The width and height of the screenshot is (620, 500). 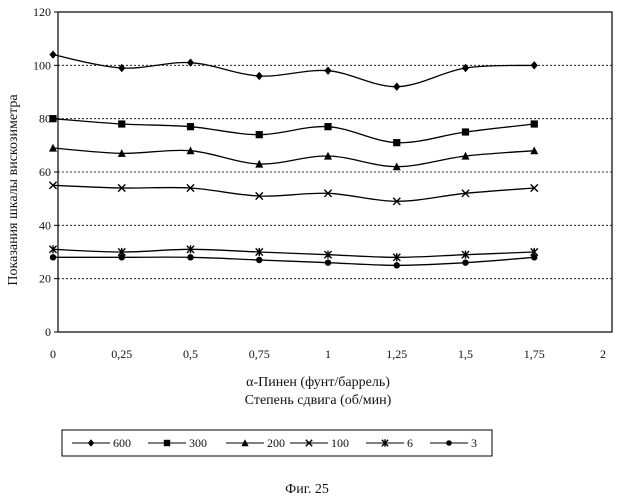 I want to click on legend-label: 300, so click(x=198, y=443).